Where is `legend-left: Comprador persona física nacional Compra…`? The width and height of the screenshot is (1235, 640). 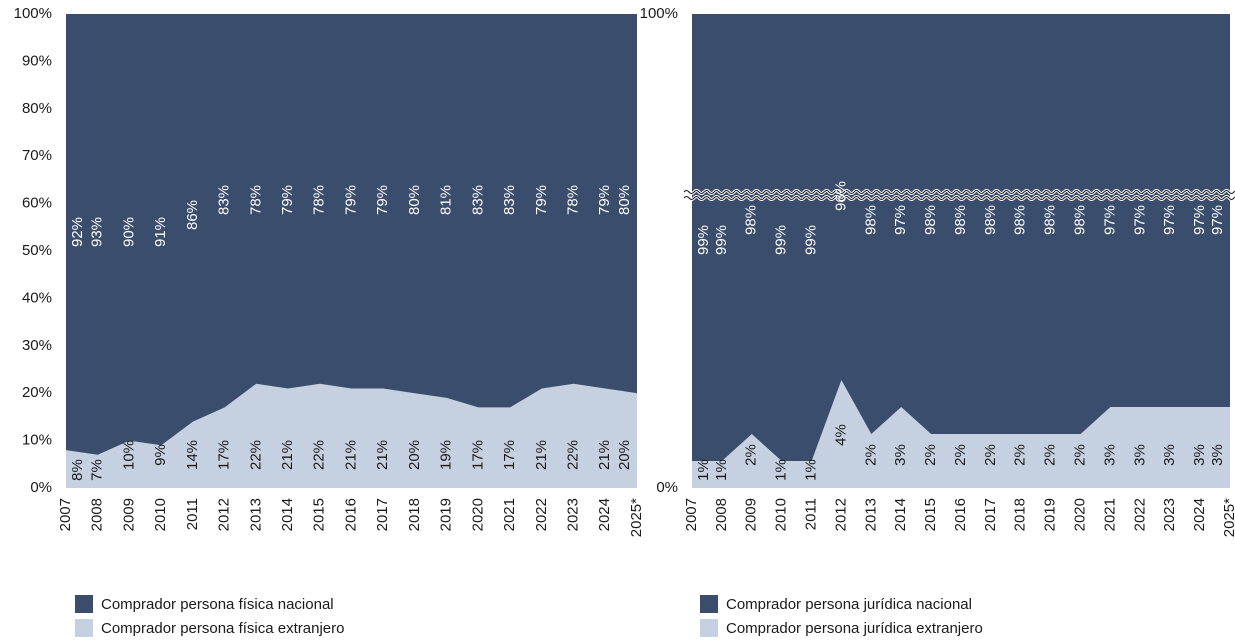 legend-left: Comprador persona física nacional Compra… is located at coordinates (209, 616).